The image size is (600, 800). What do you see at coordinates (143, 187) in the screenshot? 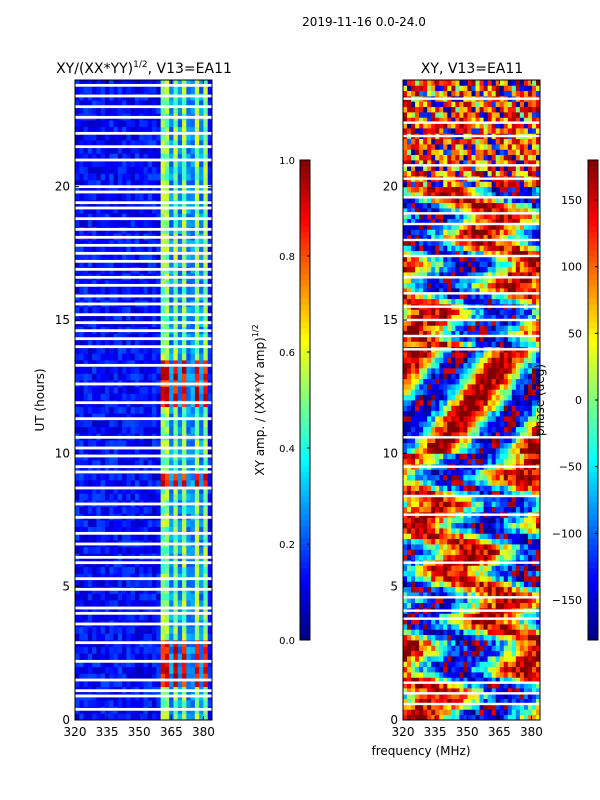
I see `amp-flag-line` at bounding box center [143, 187].